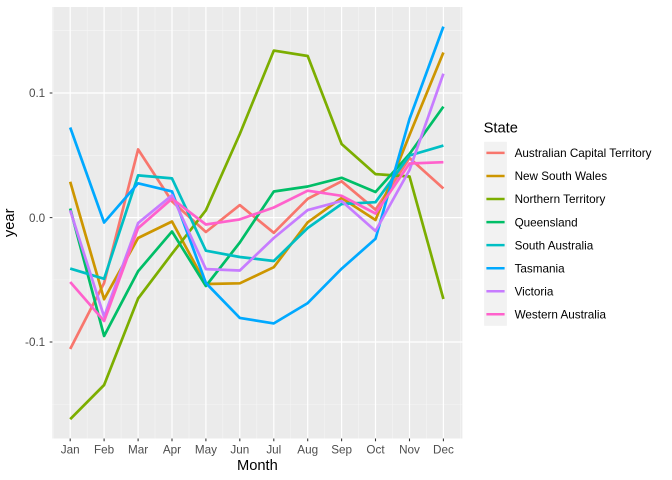 This screenshot has width=672, height=480. Describe the element at coordinates (10, 222) in the screenshot. I see `svg-text: year` at that location.